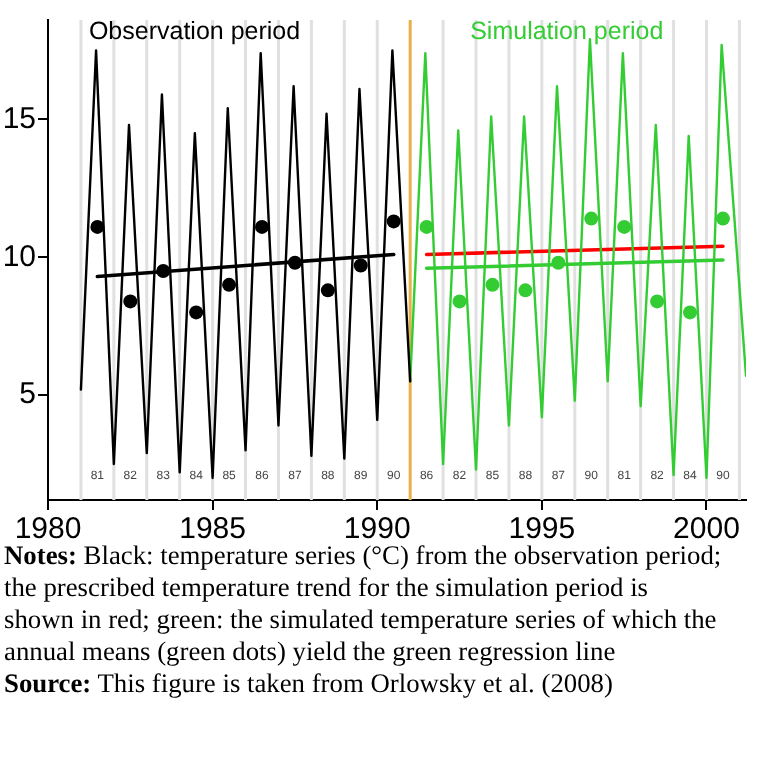 The height and width of the screenshot is (774, 772). What do you see at coordinates (567, 31) in the screenshot?
I see `series-label: Simulation period` at bounding box center [567, 31].